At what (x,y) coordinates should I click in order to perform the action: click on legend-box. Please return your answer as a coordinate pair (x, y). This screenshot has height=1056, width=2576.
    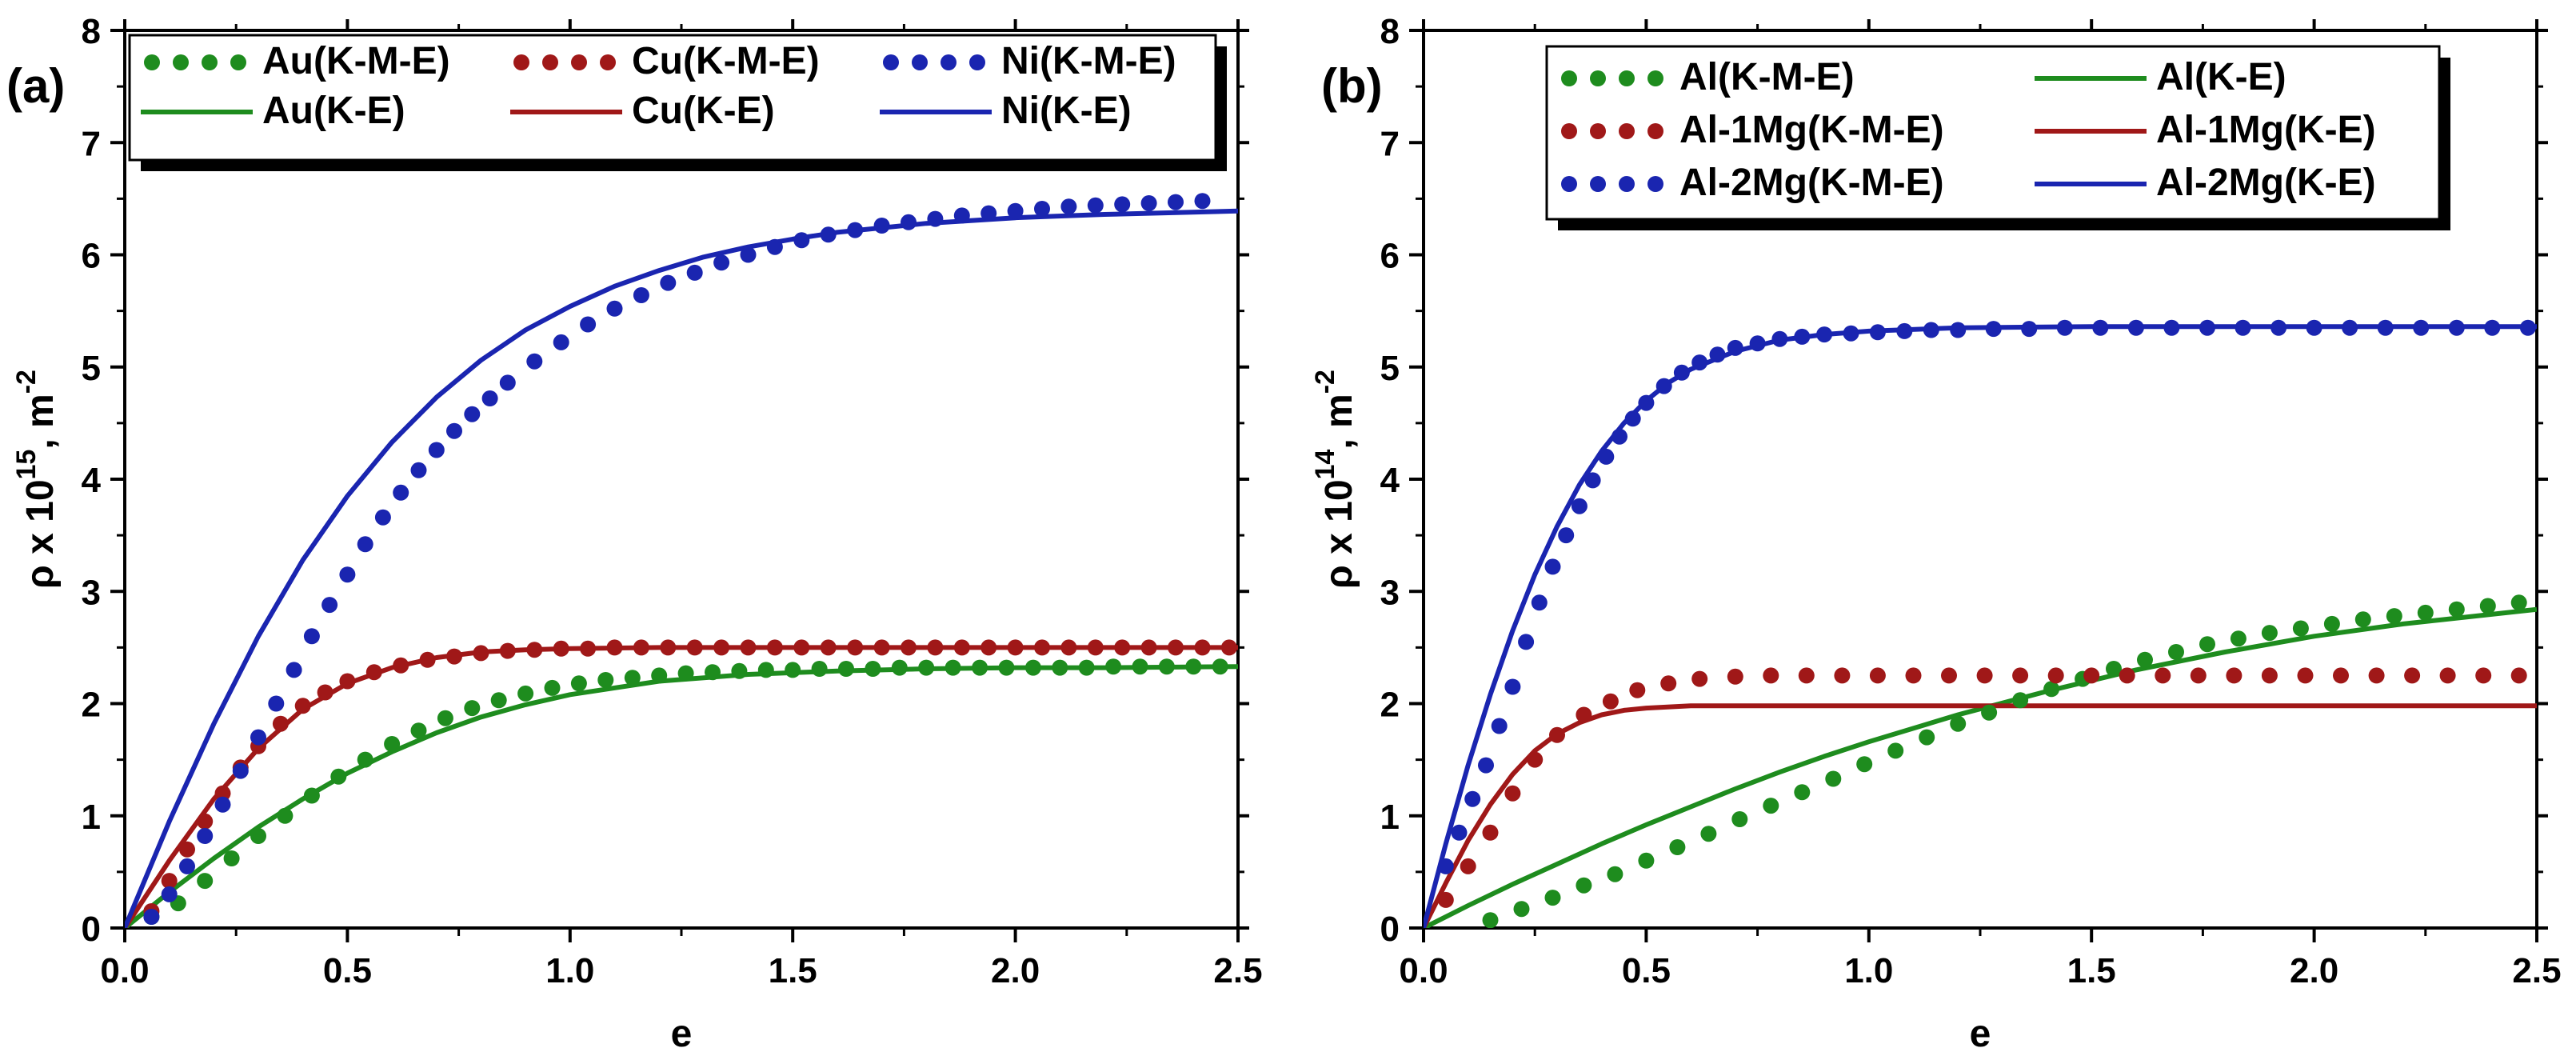
    Looking at the image, I should click on (1993, 133).